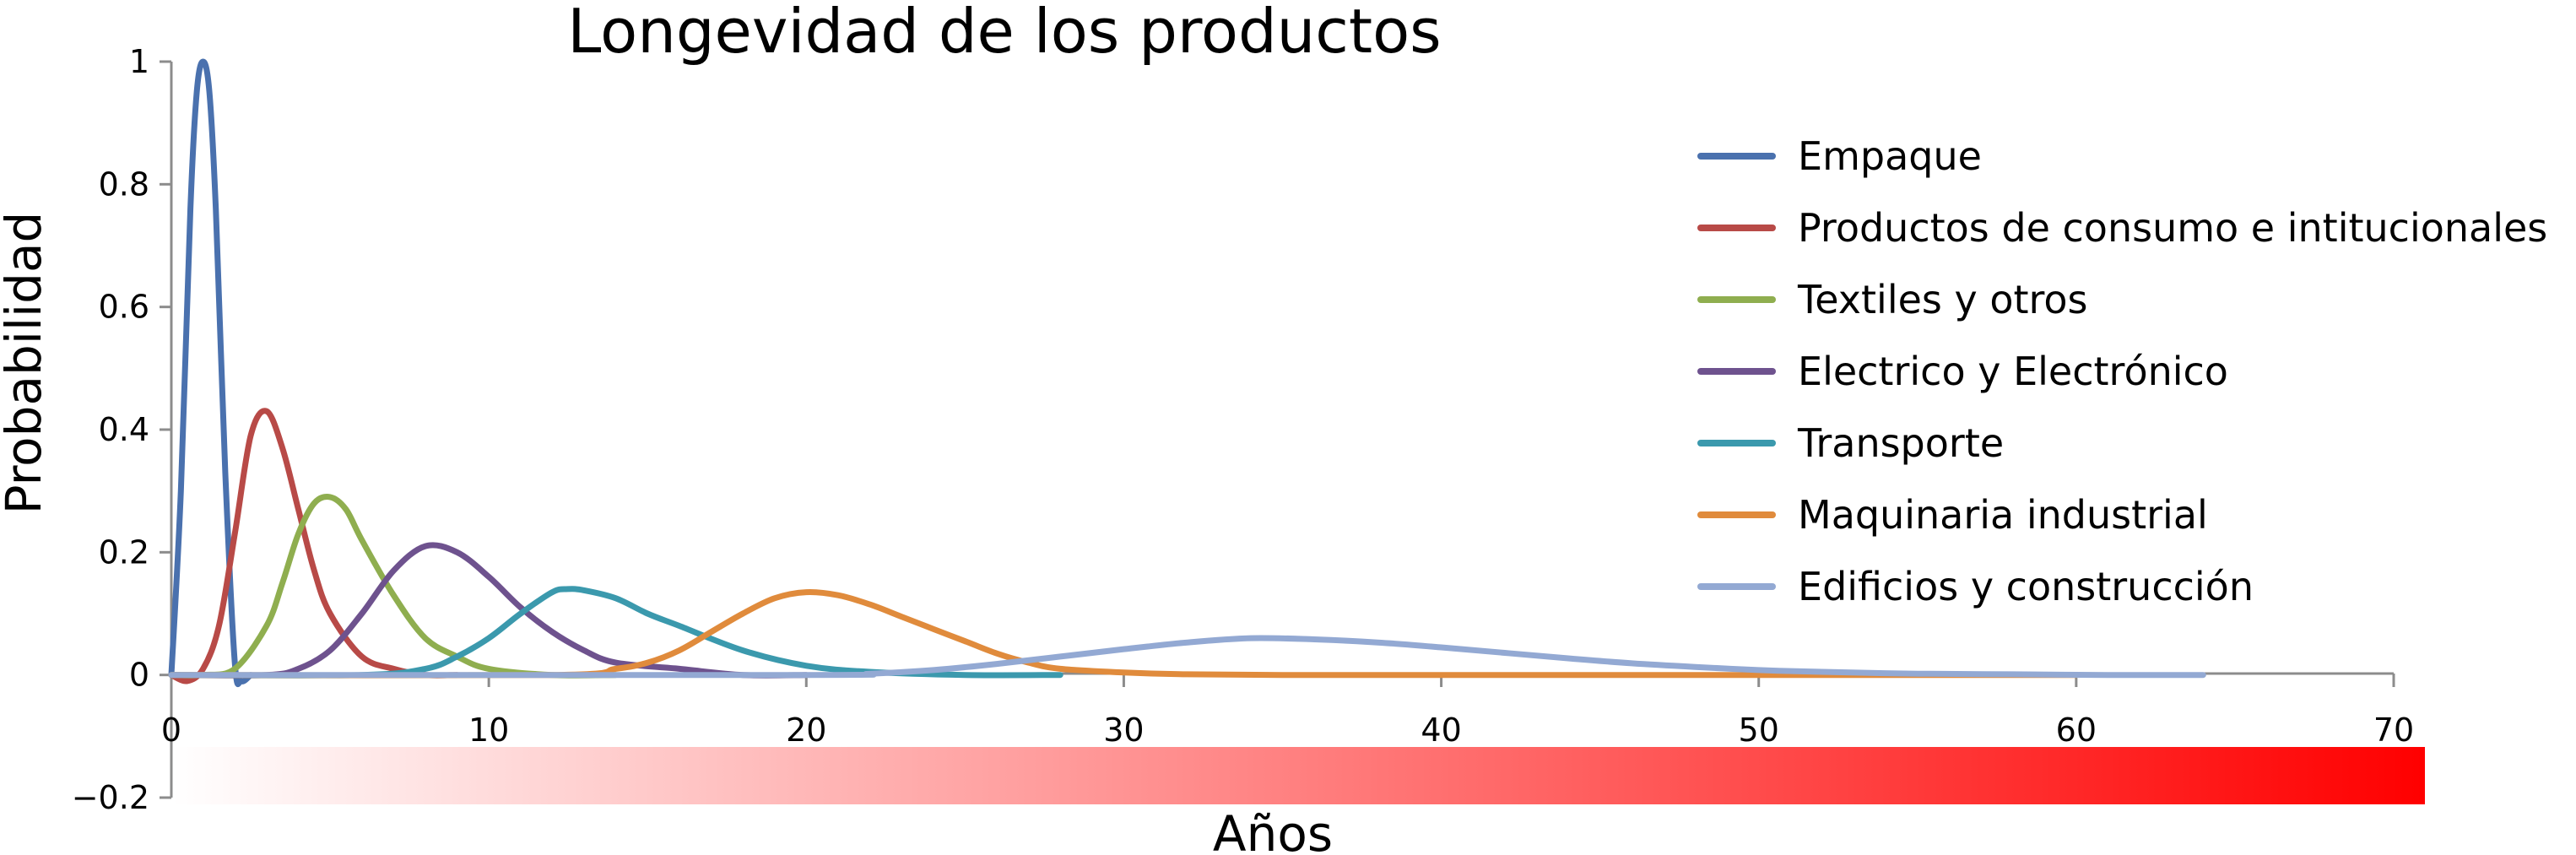 This screenshot has width=2576, height=855. I want to click on x-tick-label: 10, so click(488, 730).